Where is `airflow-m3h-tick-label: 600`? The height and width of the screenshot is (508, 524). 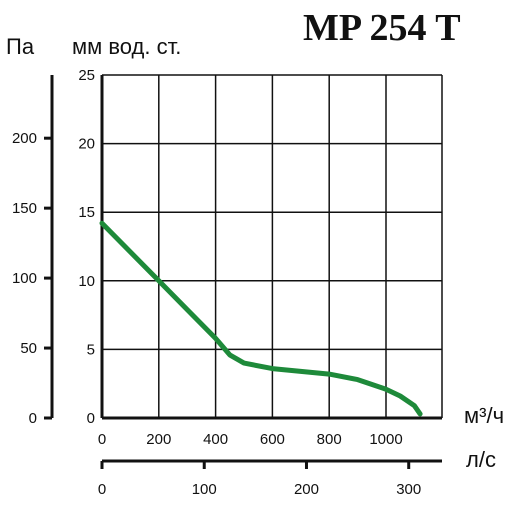
airflow-m3h-tick-label: 600 is located at coordinates (272, 439).